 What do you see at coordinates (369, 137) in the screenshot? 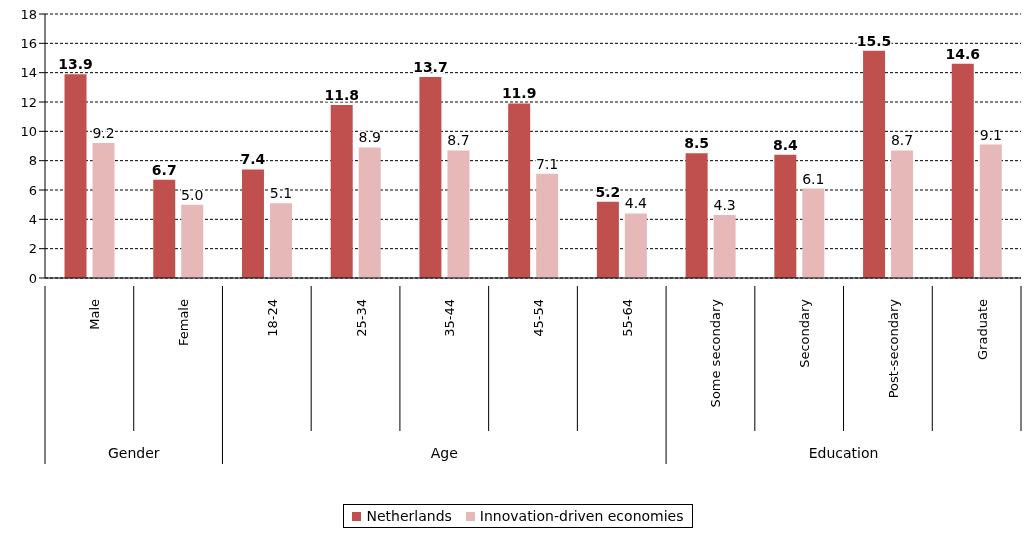
I see `data-label: 8.9` at bounding box center [369, 137].